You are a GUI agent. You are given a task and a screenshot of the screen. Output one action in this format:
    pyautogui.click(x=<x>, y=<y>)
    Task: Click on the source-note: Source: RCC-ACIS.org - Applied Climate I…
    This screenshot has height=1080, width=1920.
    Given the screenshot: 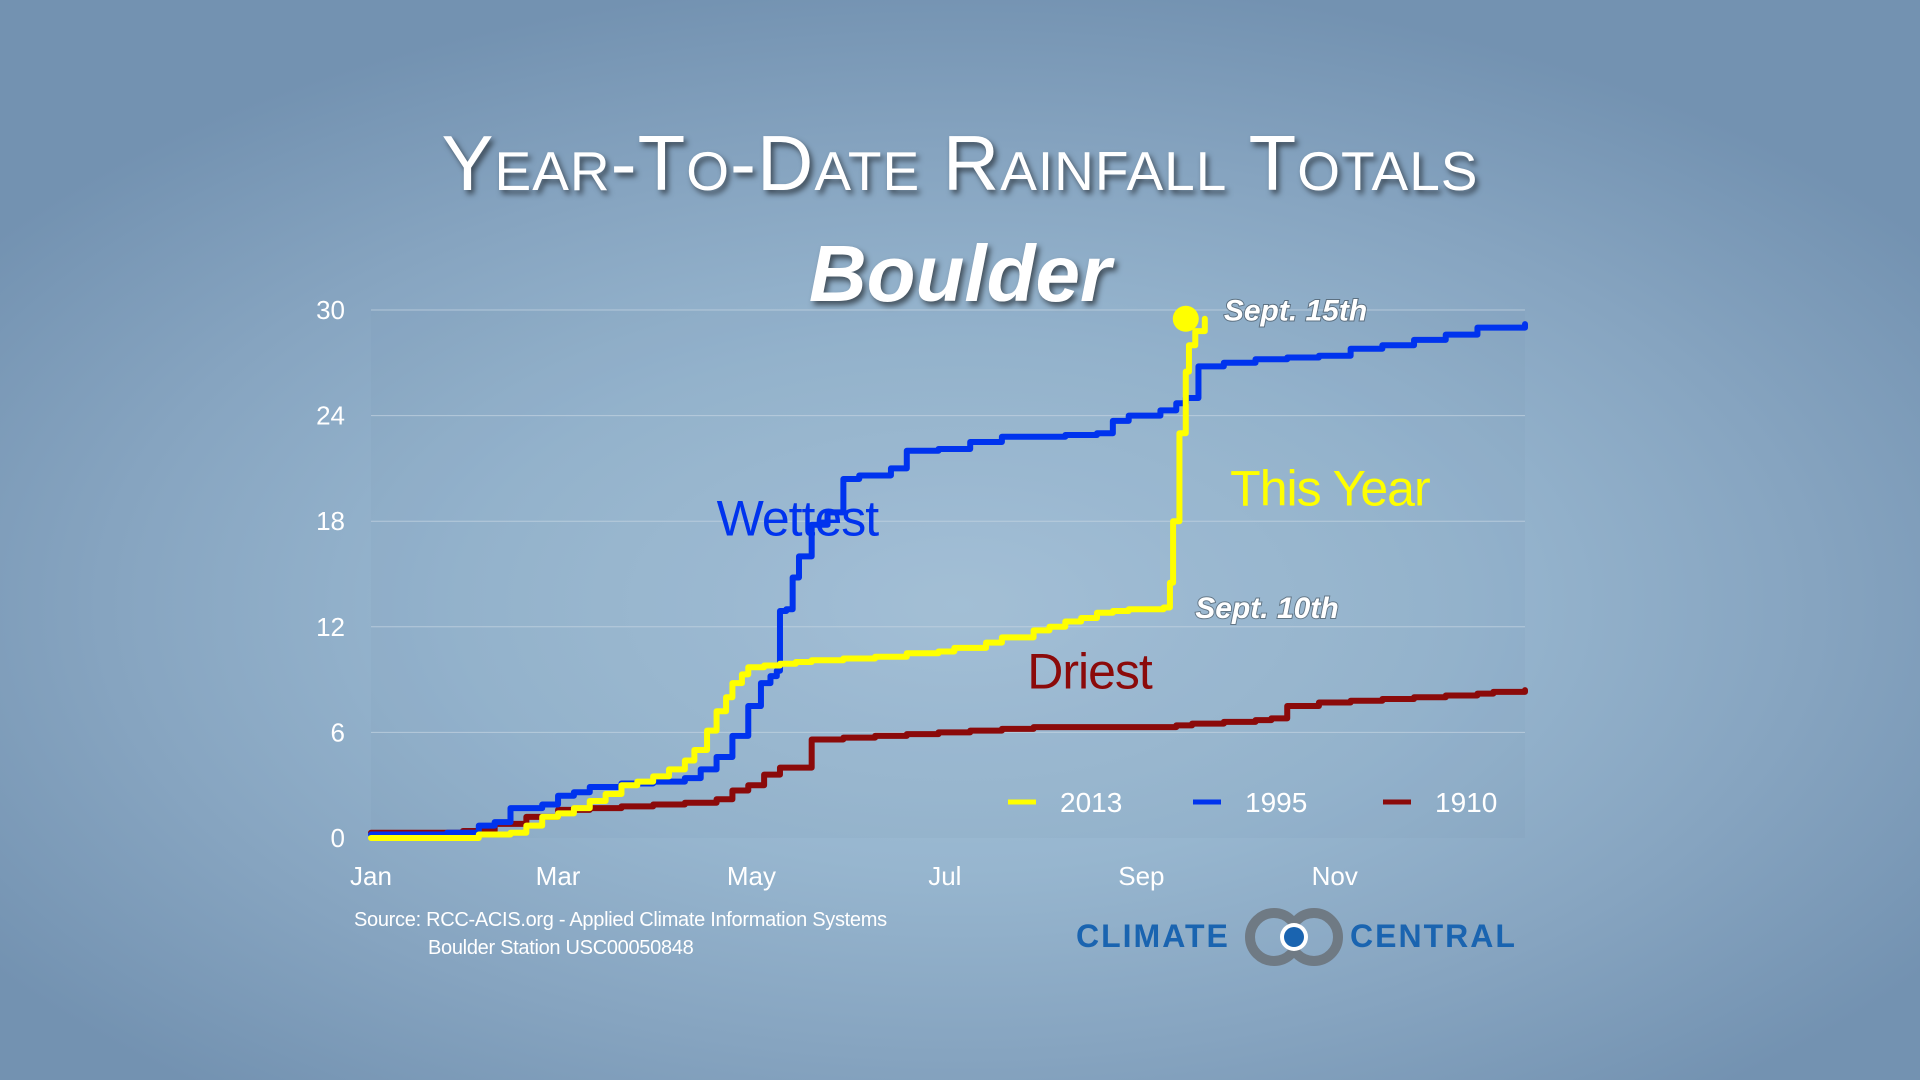 What is the action you would take?
    pyautogui.click(x=620, y=934)
    